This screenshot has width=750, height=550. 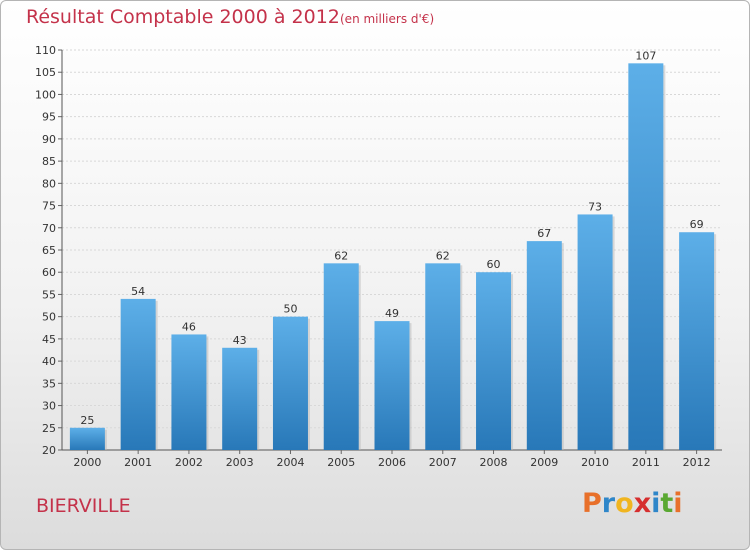 I want to click on data-label: 73, so click(x=595, y=206).